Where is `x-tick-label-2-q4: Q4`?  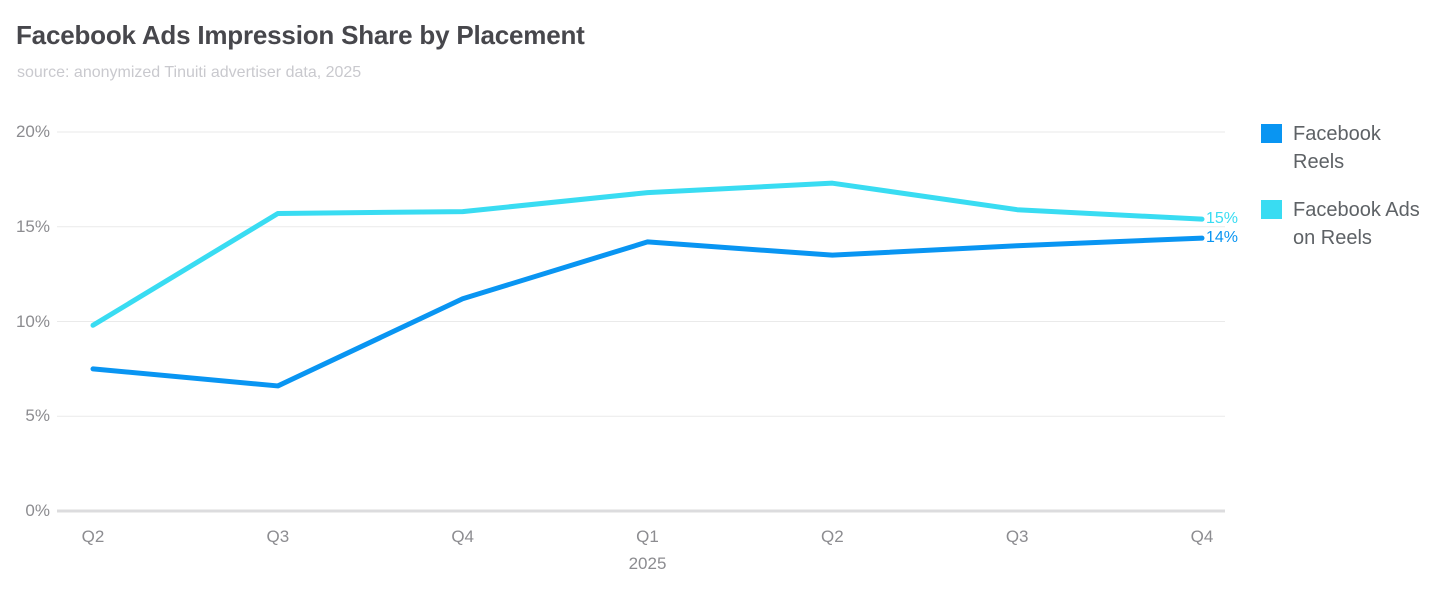
x-tick-label-2-q4: Q4 is located at coordinates (462, 536).